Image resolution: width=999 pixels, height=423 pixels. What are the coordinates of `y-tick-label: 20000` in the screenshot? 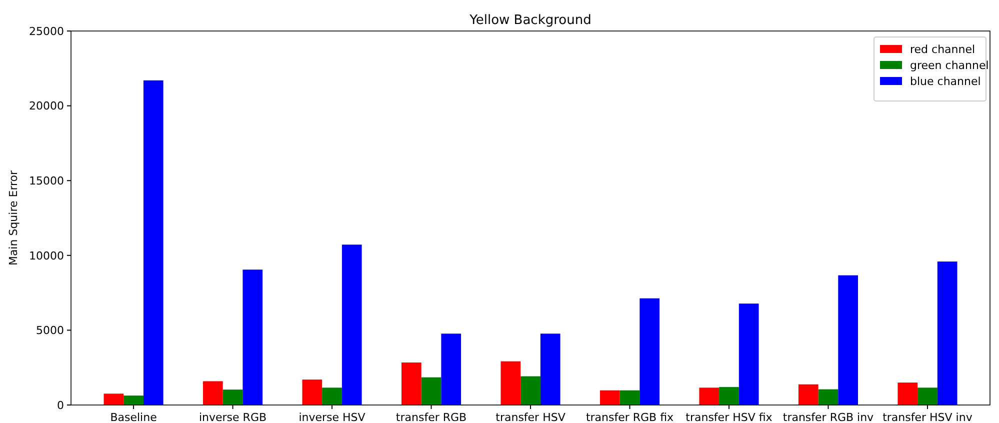 It's located at (46, 106).